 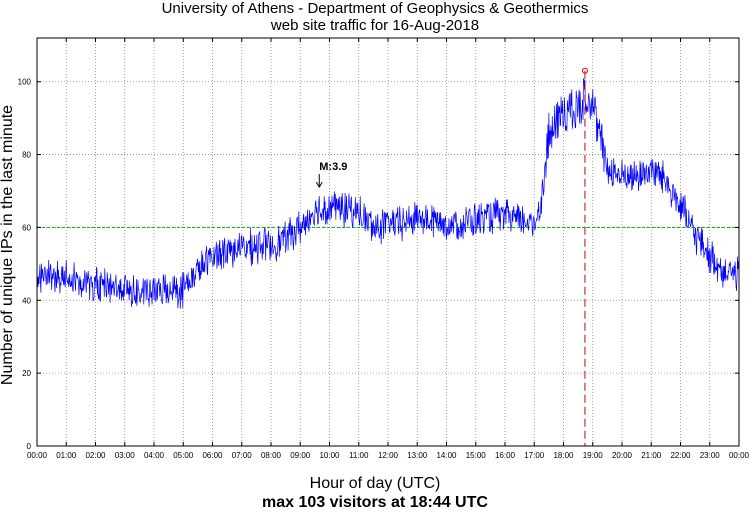 What do you see at coordinates (26, 300) in the screenshot?
I see `y-tick-label: 40` at bounding box center [26, 300].